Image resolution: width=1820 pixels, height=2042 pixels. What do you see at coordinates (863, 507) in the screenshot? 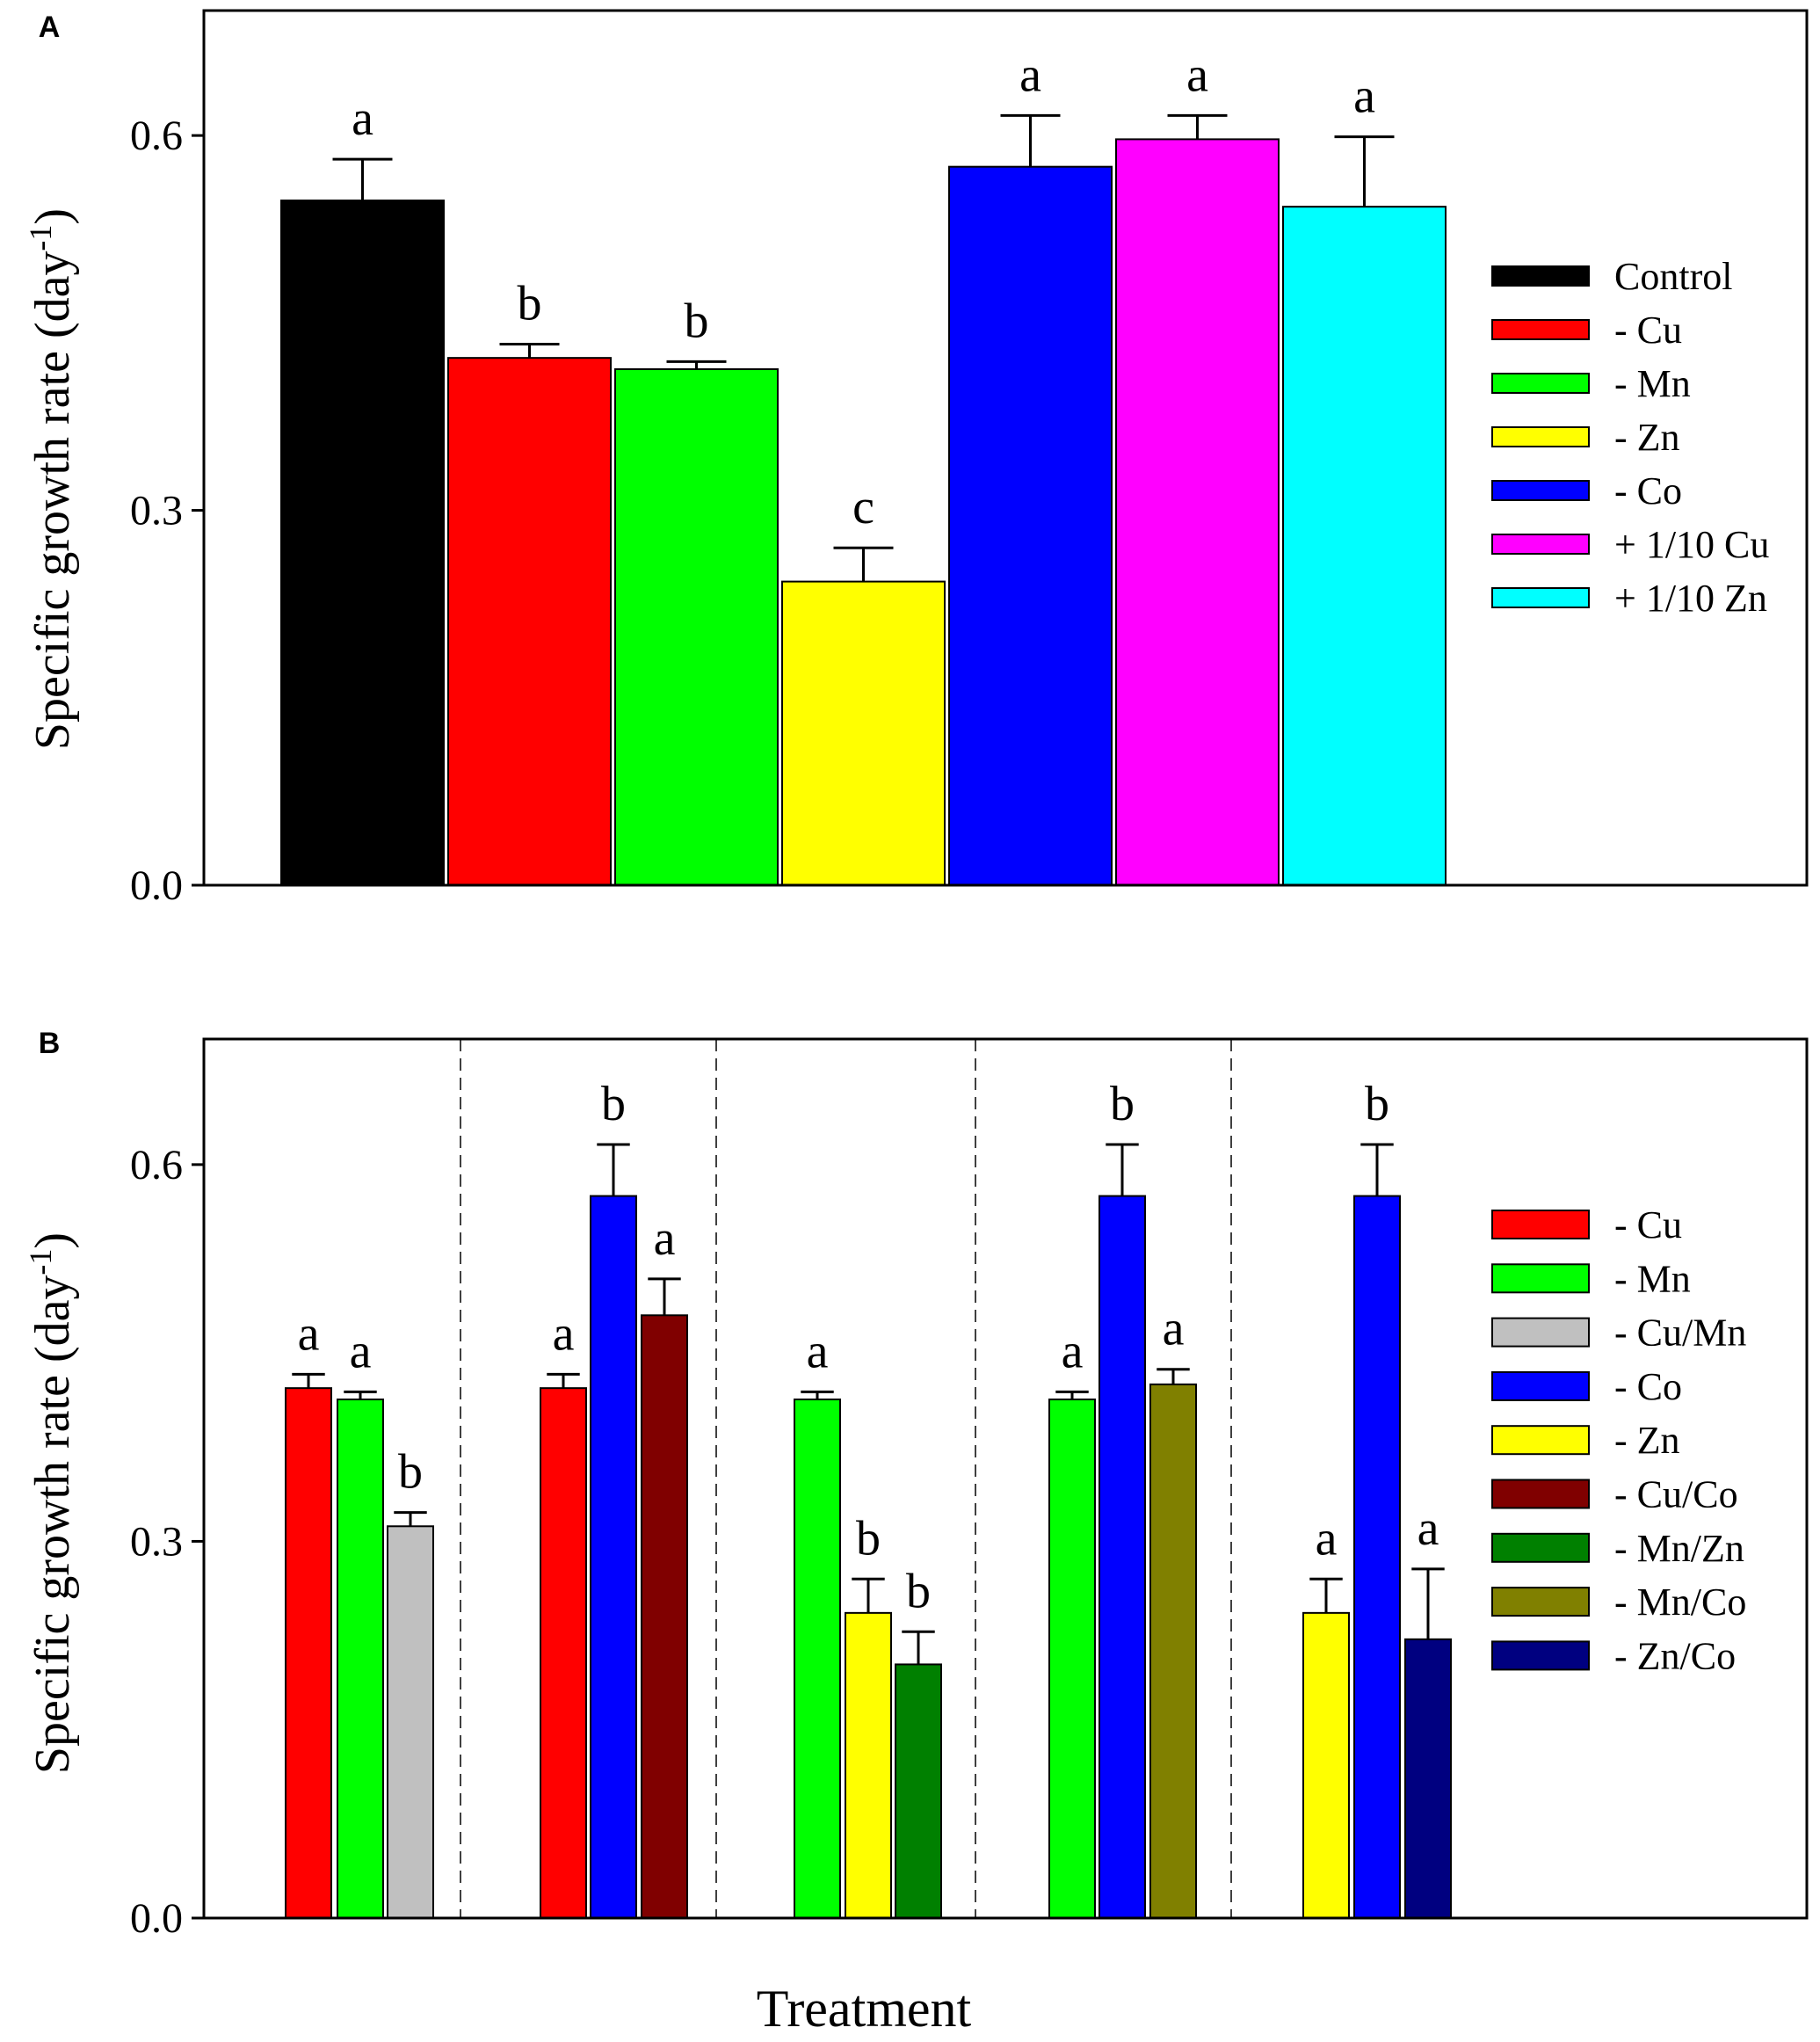
I see `significance-label: c` at bounding box center [863, 507].